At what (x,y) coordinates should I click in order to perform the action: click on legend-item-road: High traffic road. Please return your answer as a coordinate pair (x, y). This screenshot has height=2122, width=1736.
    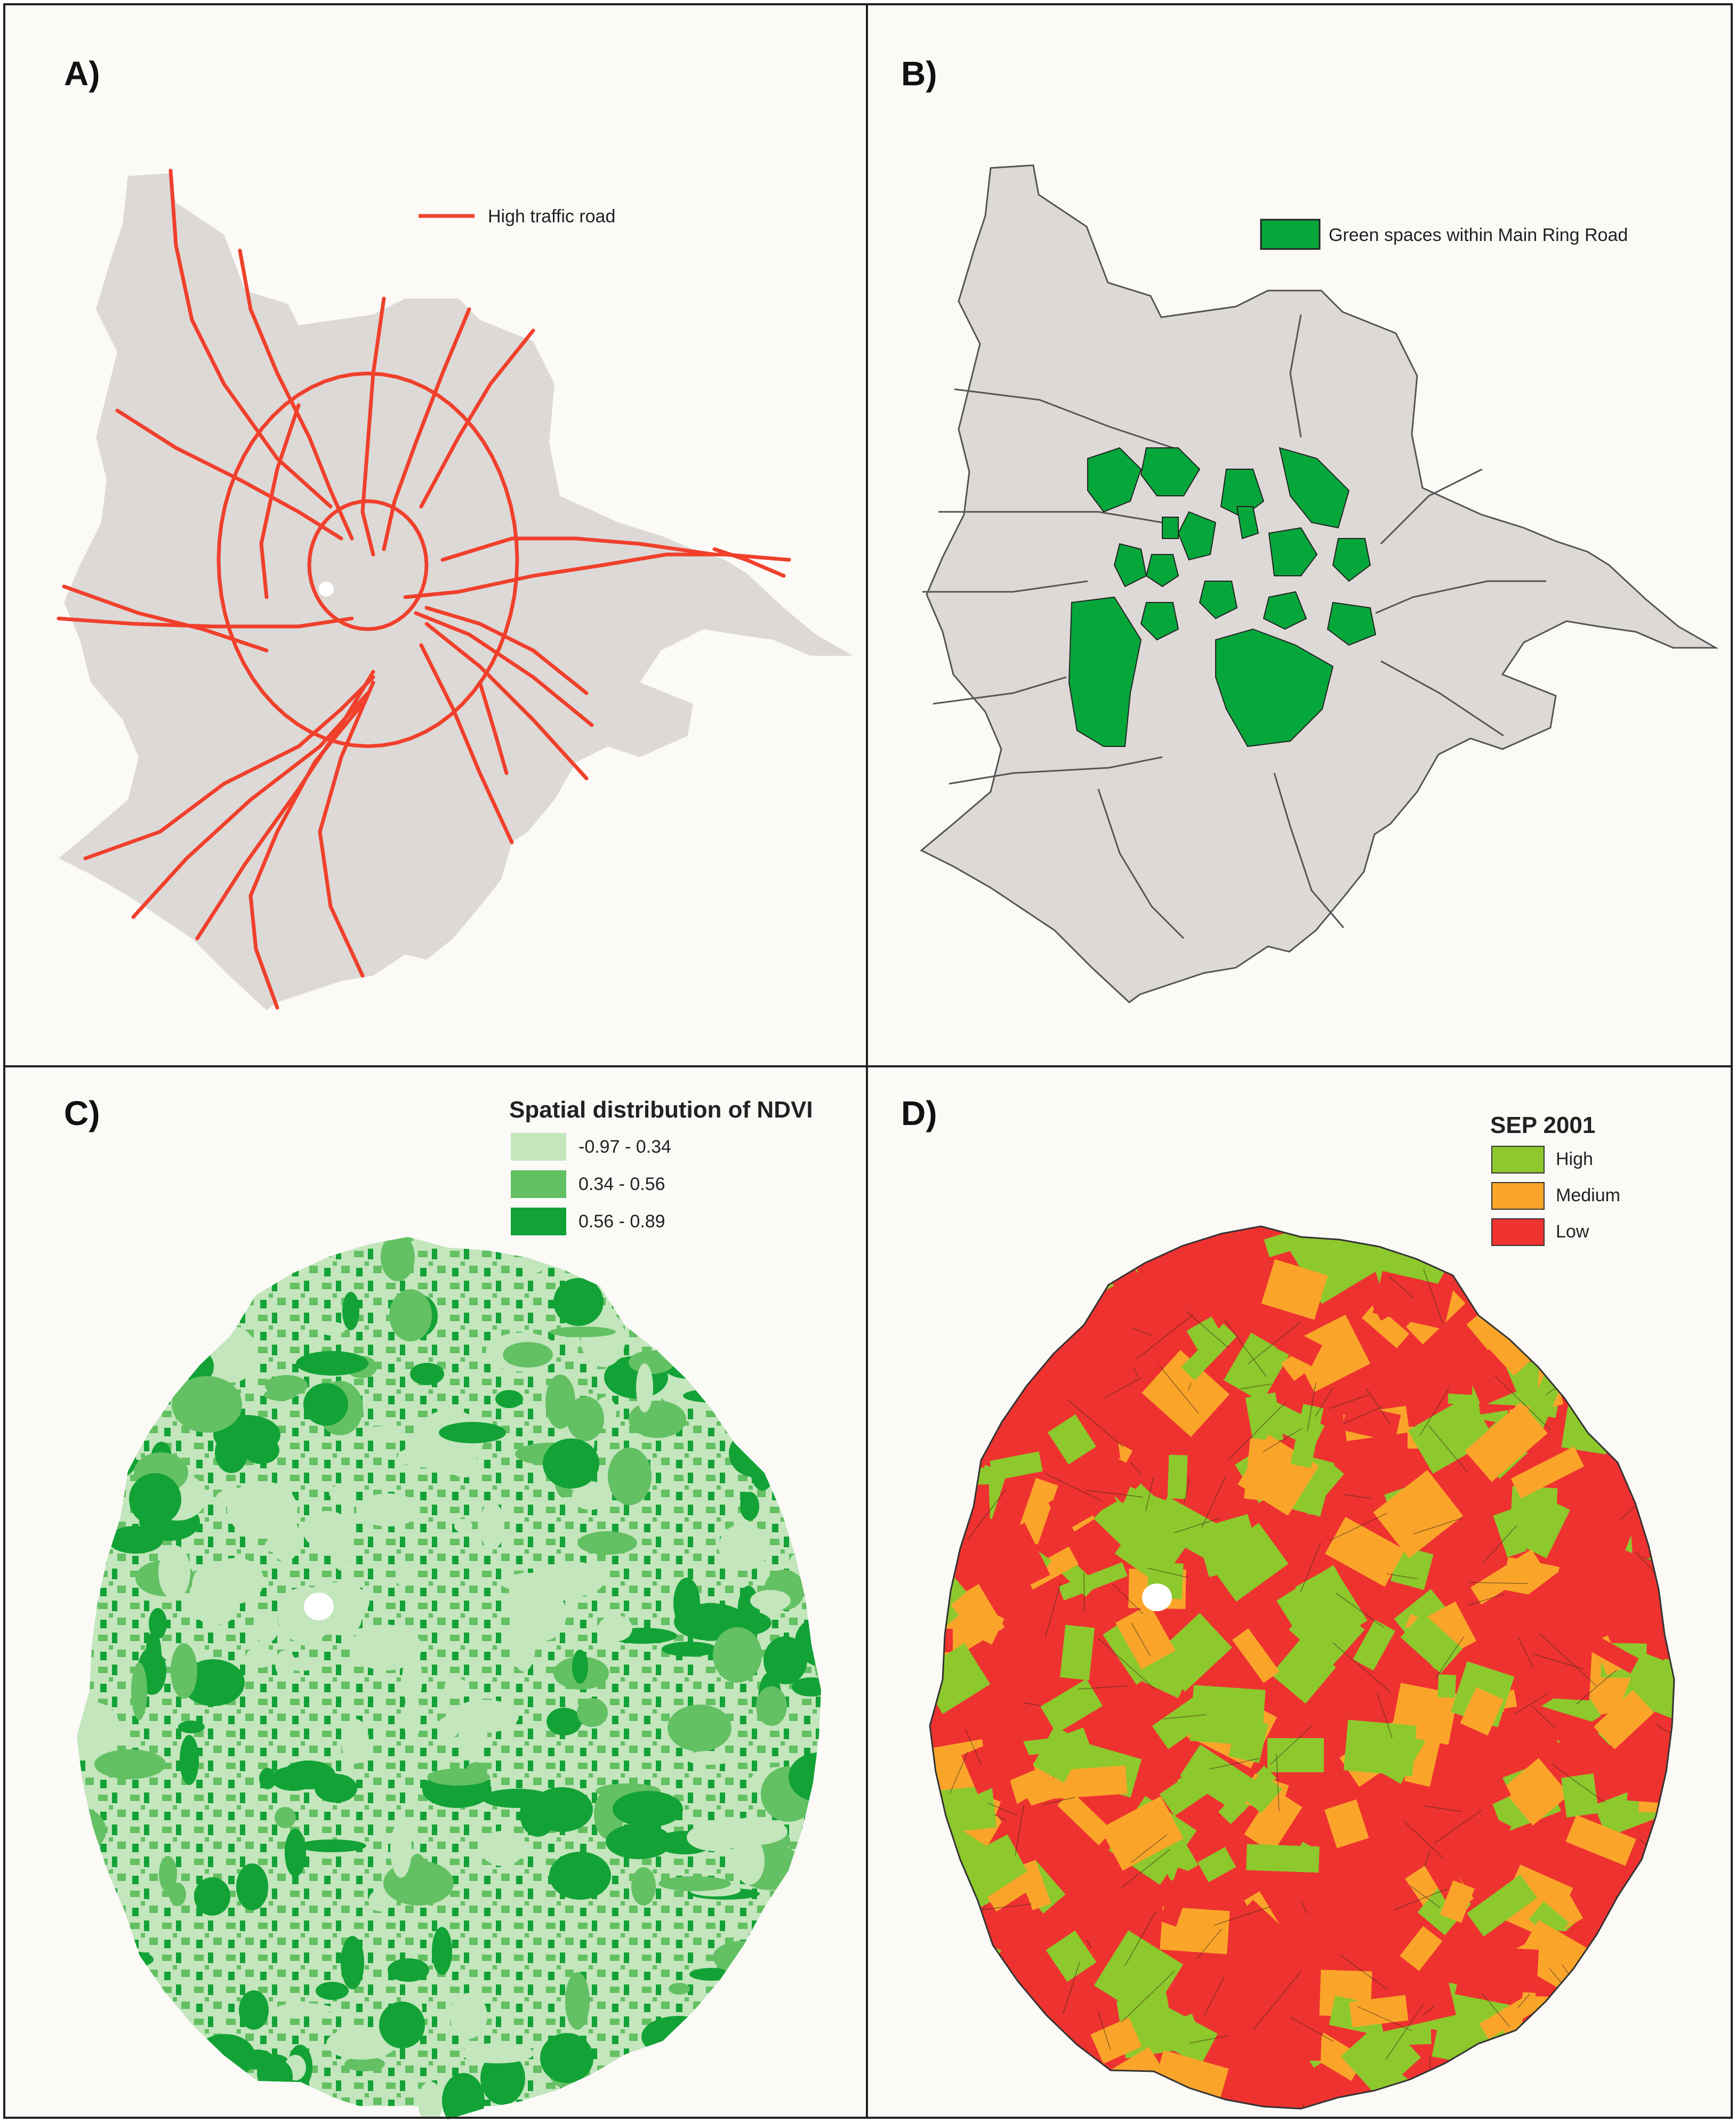
    Looking at the image, I should click on (551, 216).